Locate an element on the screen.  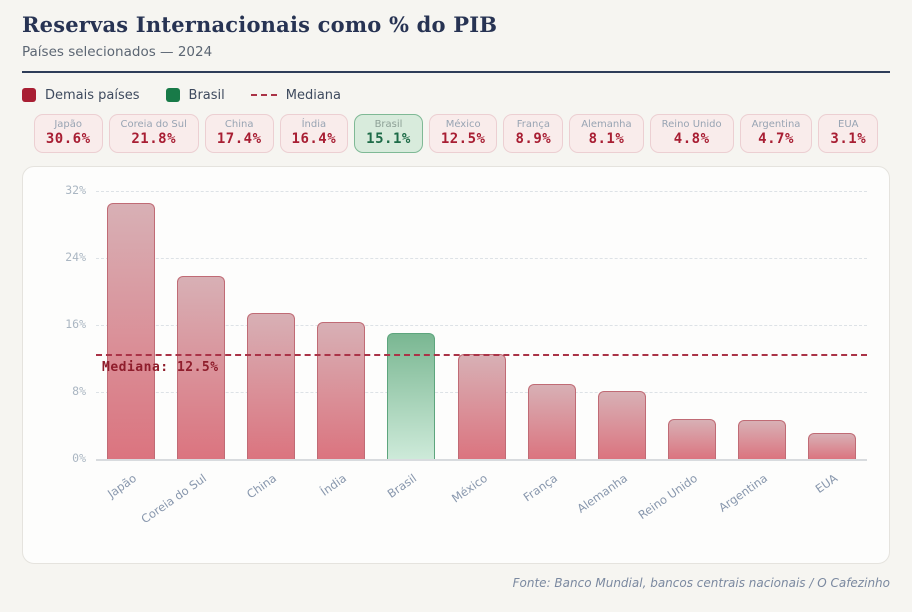
card-country-label: China is located at coordinates (239, 124).